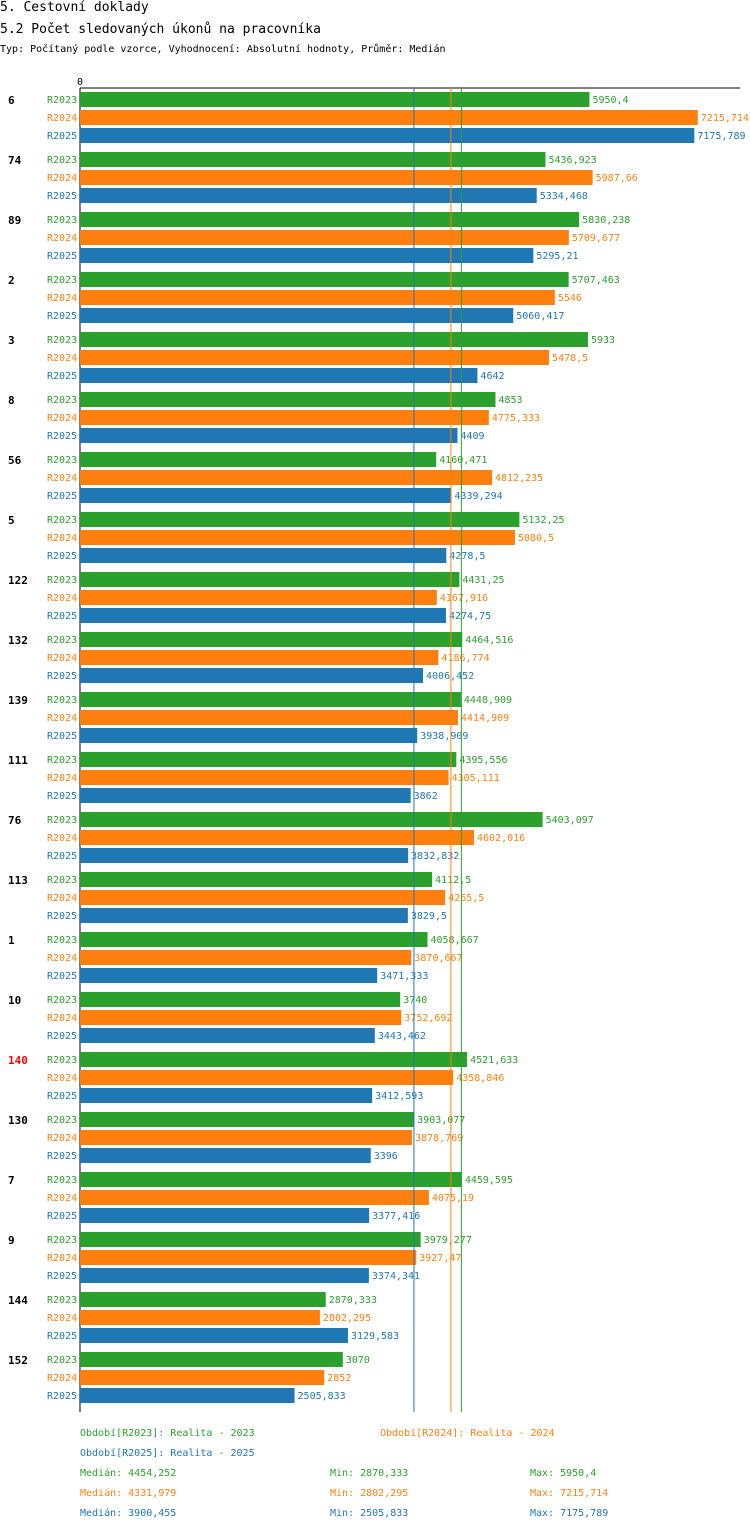  What do you see at coordinates (18, 1120) in the screenshot?
I see `category-label-130: 130` at bounding box center [18, 1120].